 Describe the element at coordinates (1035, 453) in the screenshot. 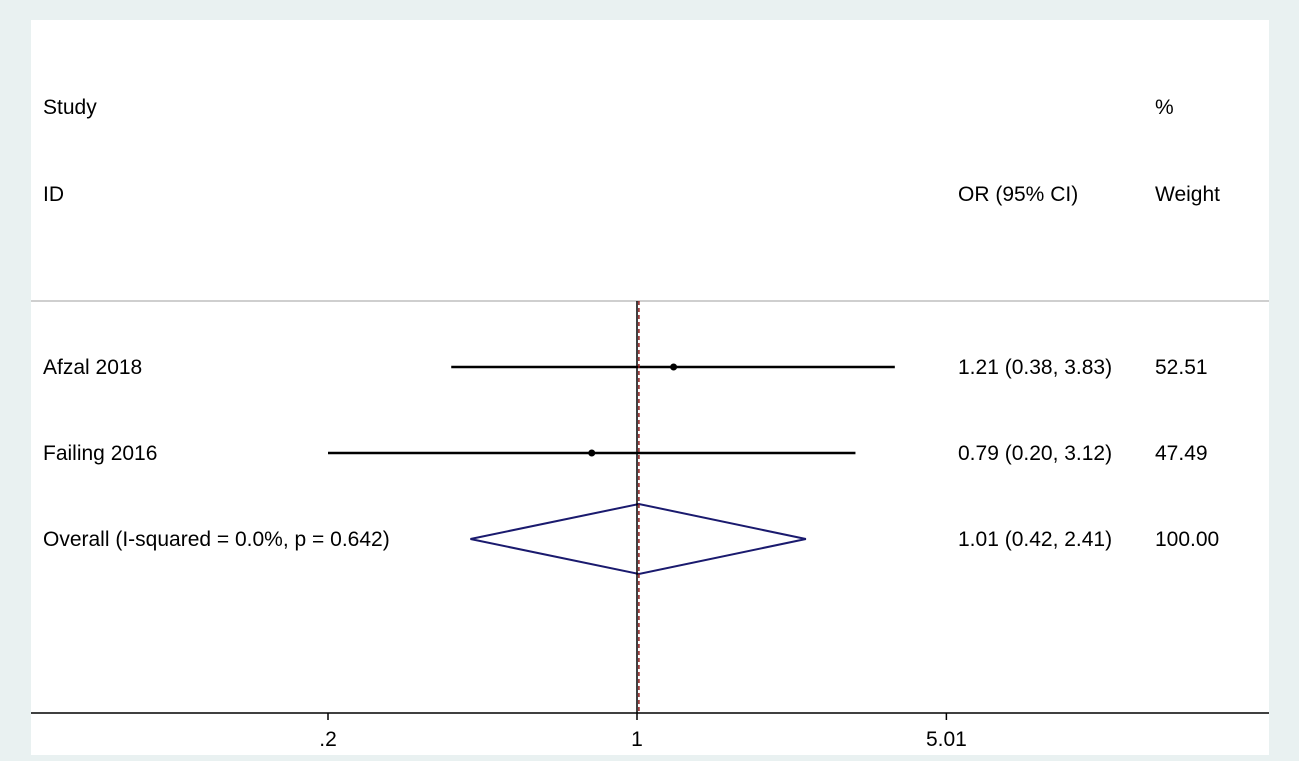

I see `ci-value: 0.79 (0.20, 3.12)` at that location.